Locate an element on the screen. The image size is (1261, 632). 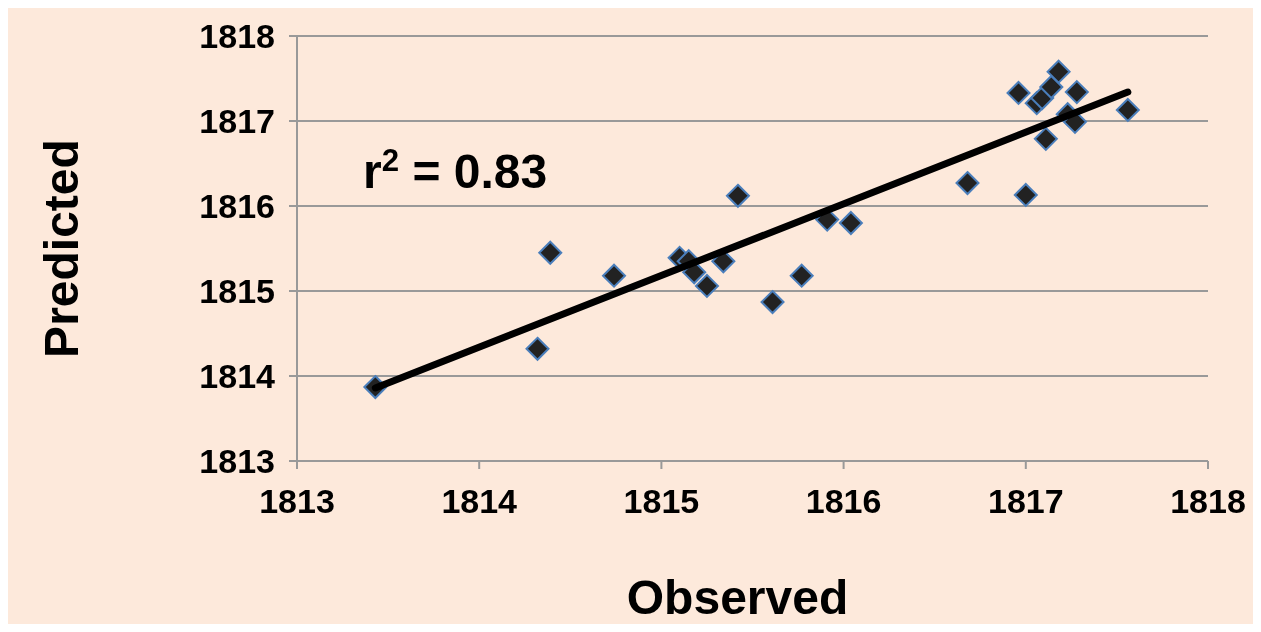
annotation: r$^{2}$ = 0.83 is located at coordinates (455, 170).